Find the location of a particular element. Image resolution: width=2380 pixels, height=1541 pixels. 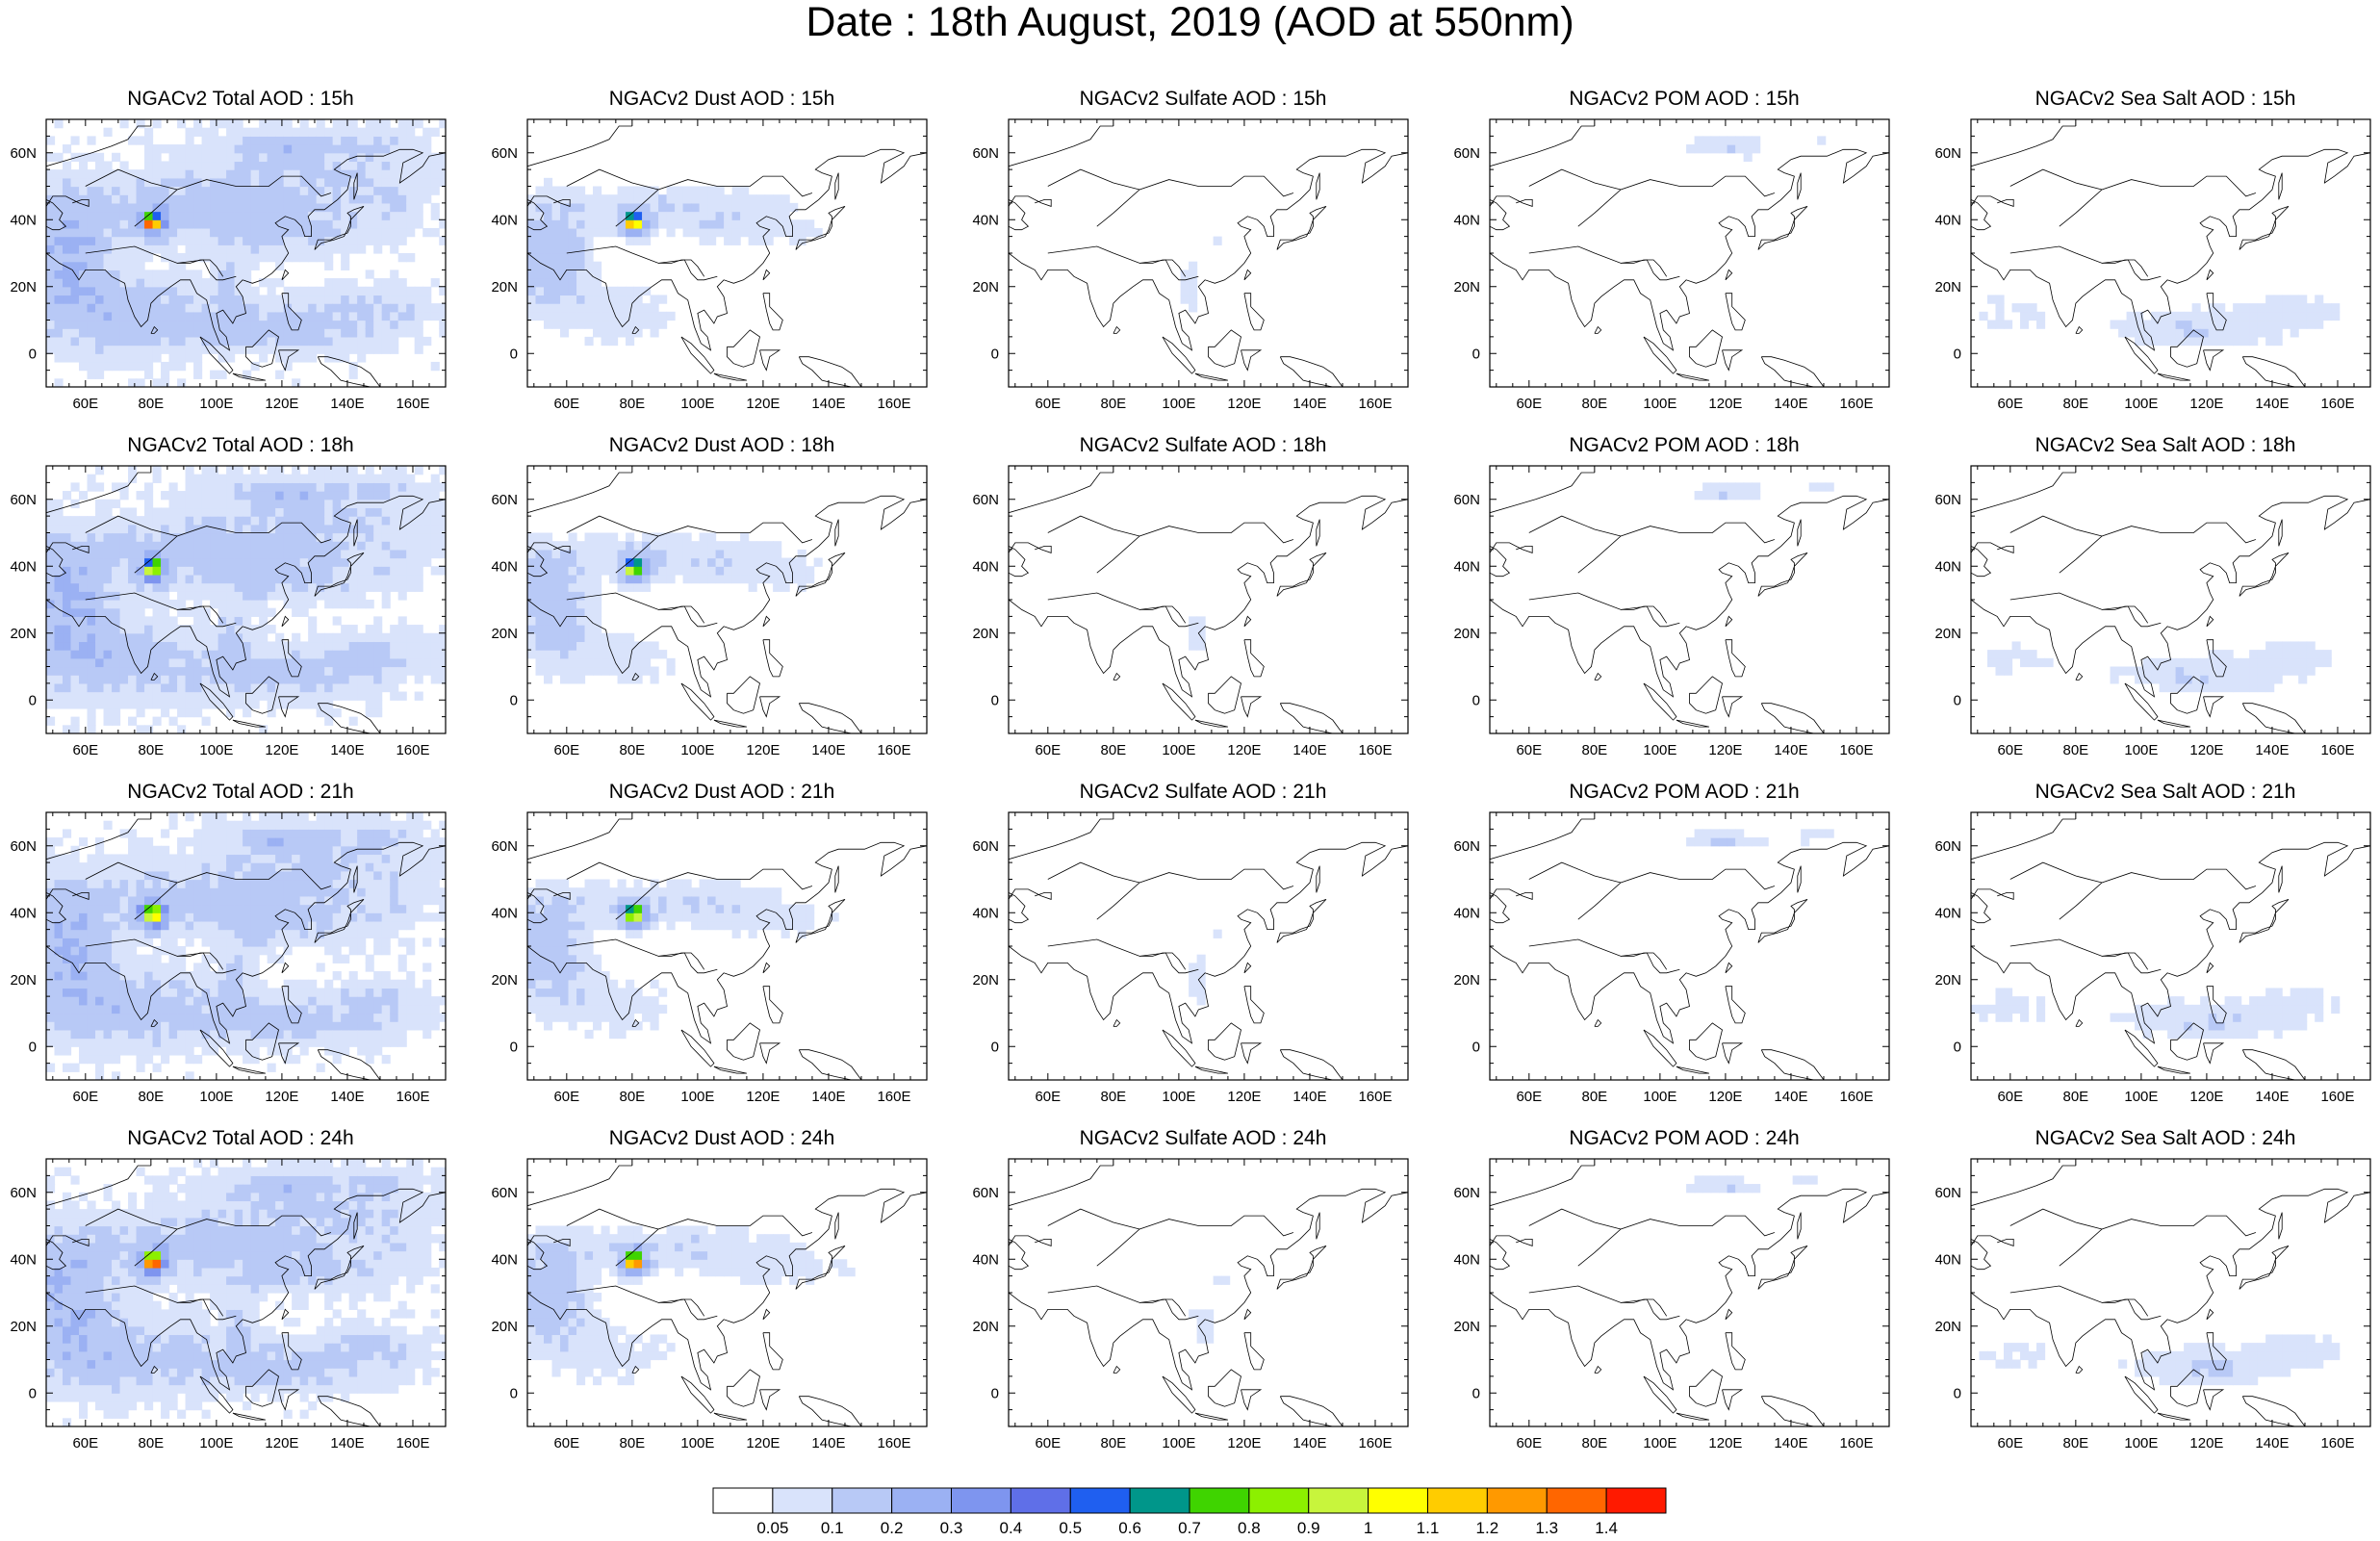

colorbar-label: 1.4 is located at coordinates (1606, 1527).